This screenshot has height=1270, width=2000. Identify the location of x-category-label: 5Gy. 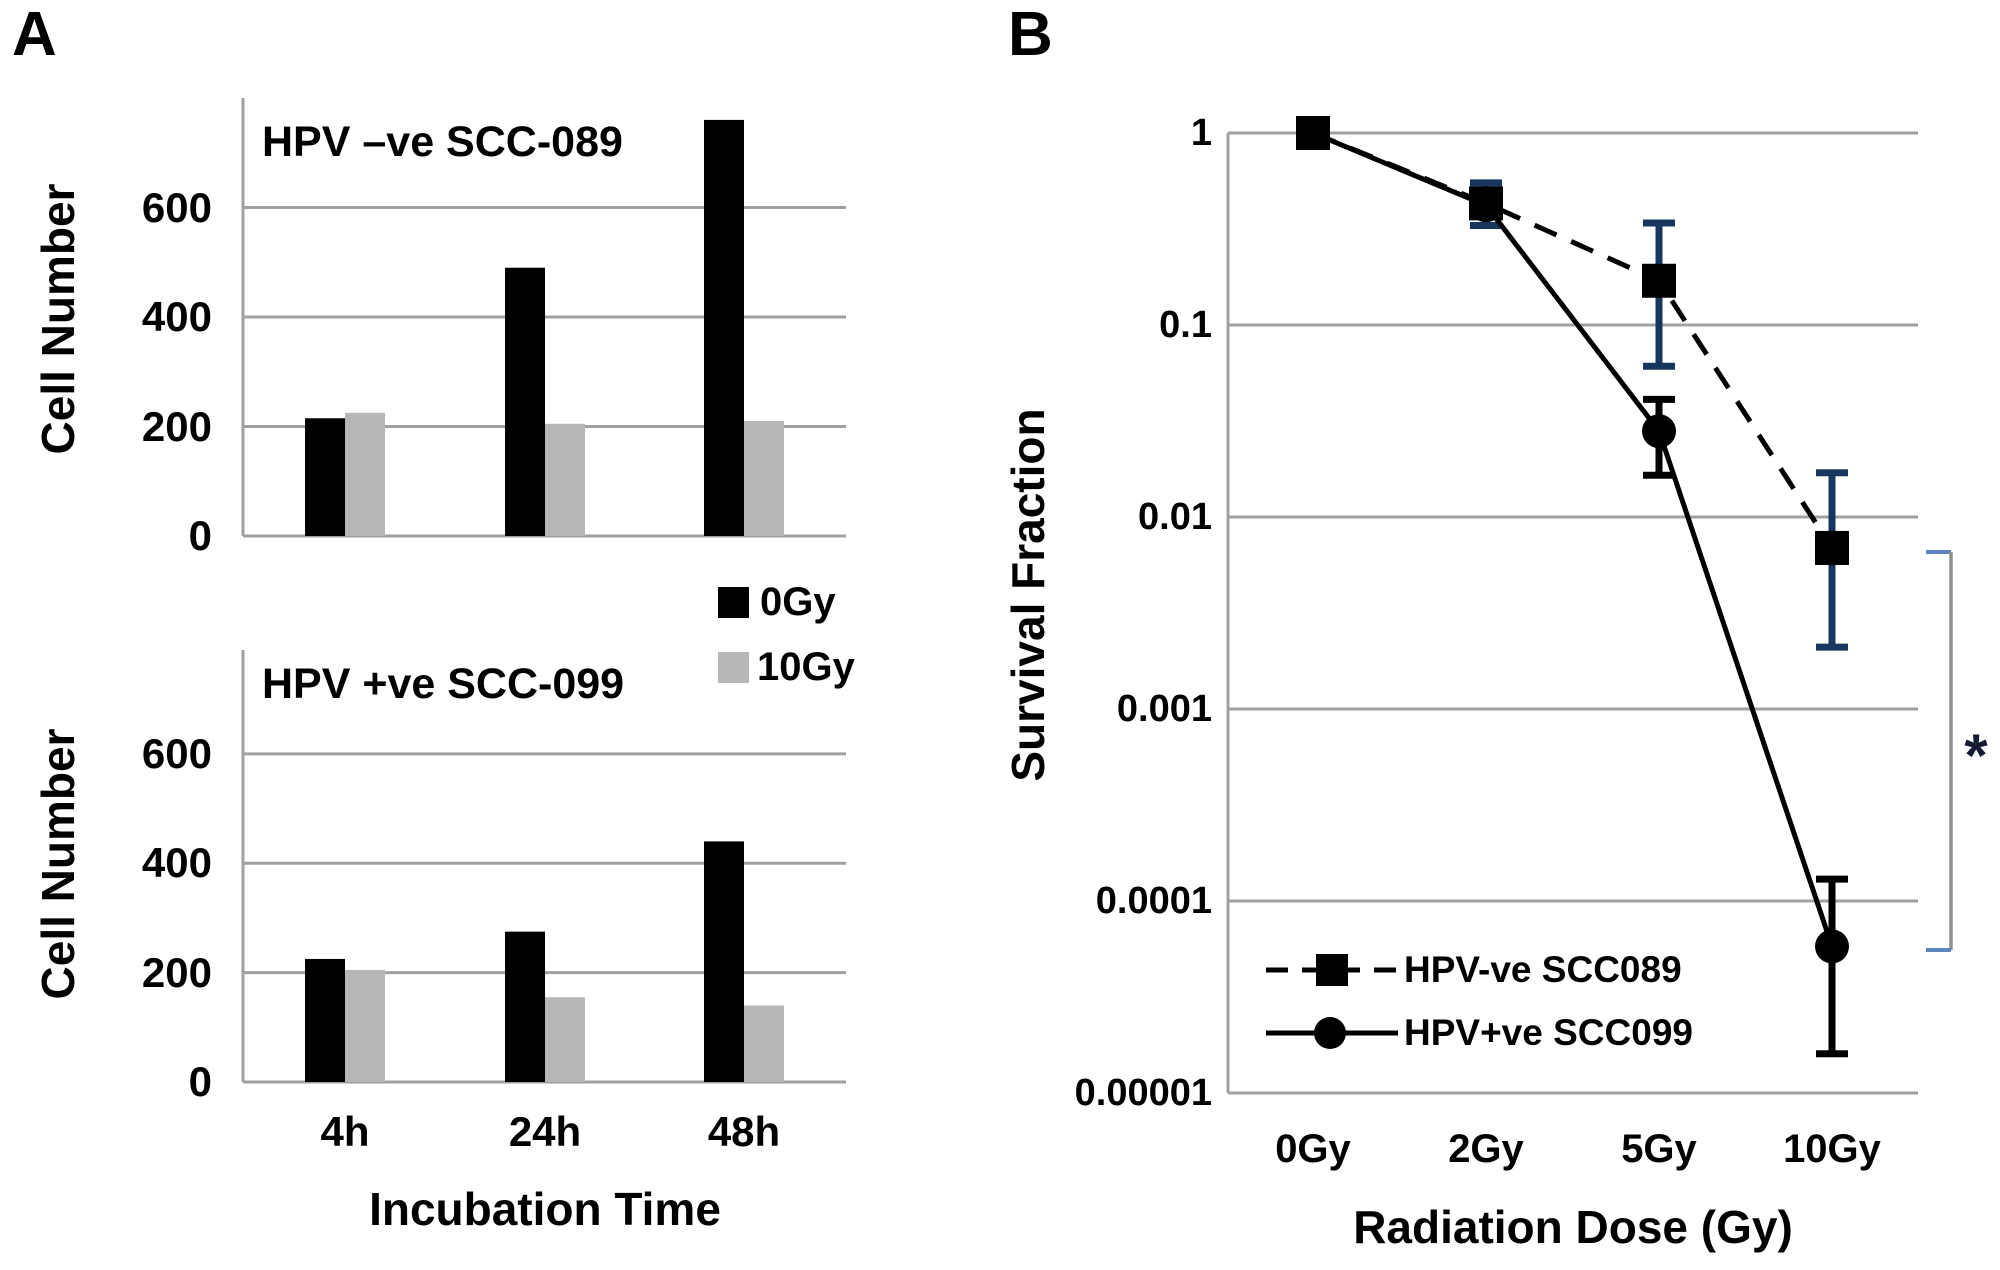
(1659, 1149).